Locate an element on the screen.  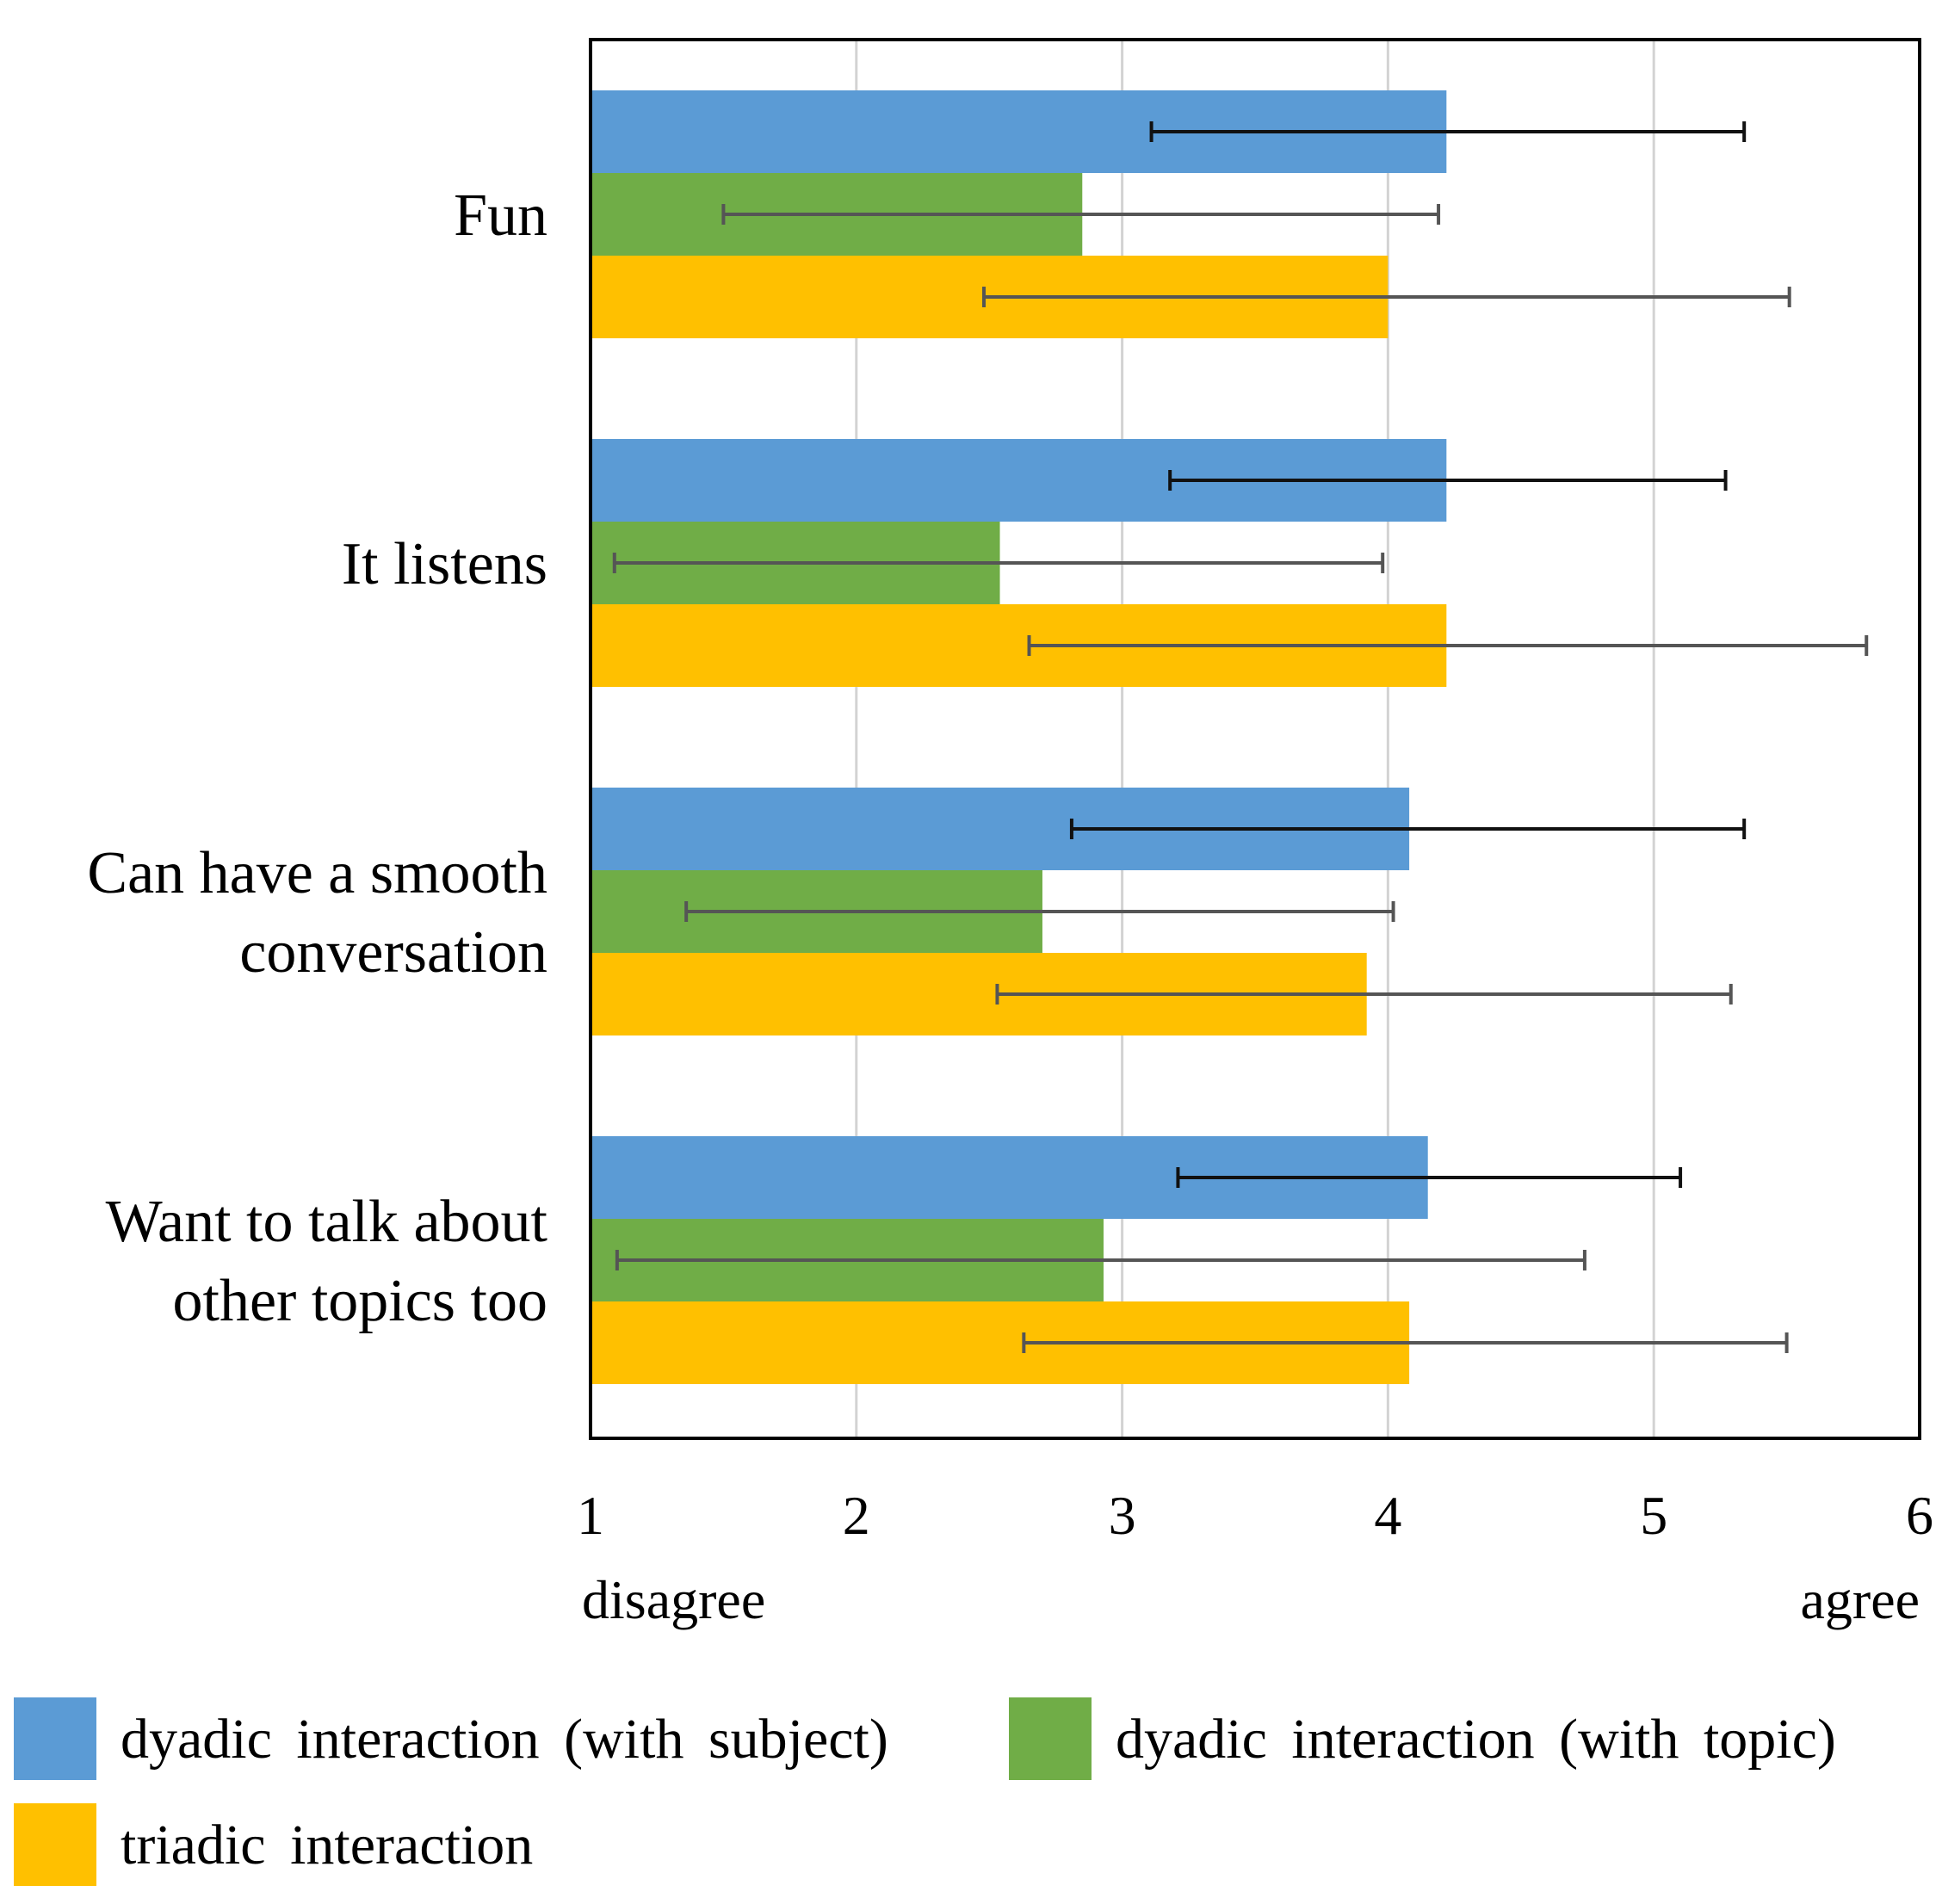
category-label-2: Can have a smooth conversation is located at coordinates (317, 913).